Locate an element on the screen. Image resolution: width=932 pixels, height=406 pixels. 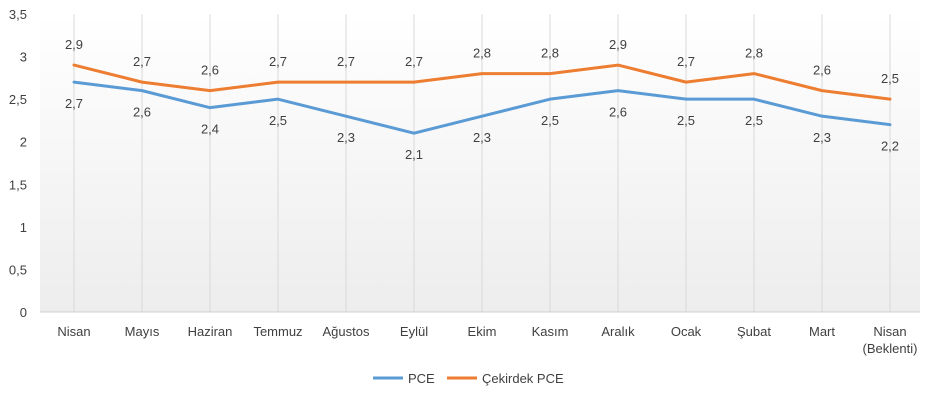
x-tick-label: Temmuz is located at coordinates (277, 331).